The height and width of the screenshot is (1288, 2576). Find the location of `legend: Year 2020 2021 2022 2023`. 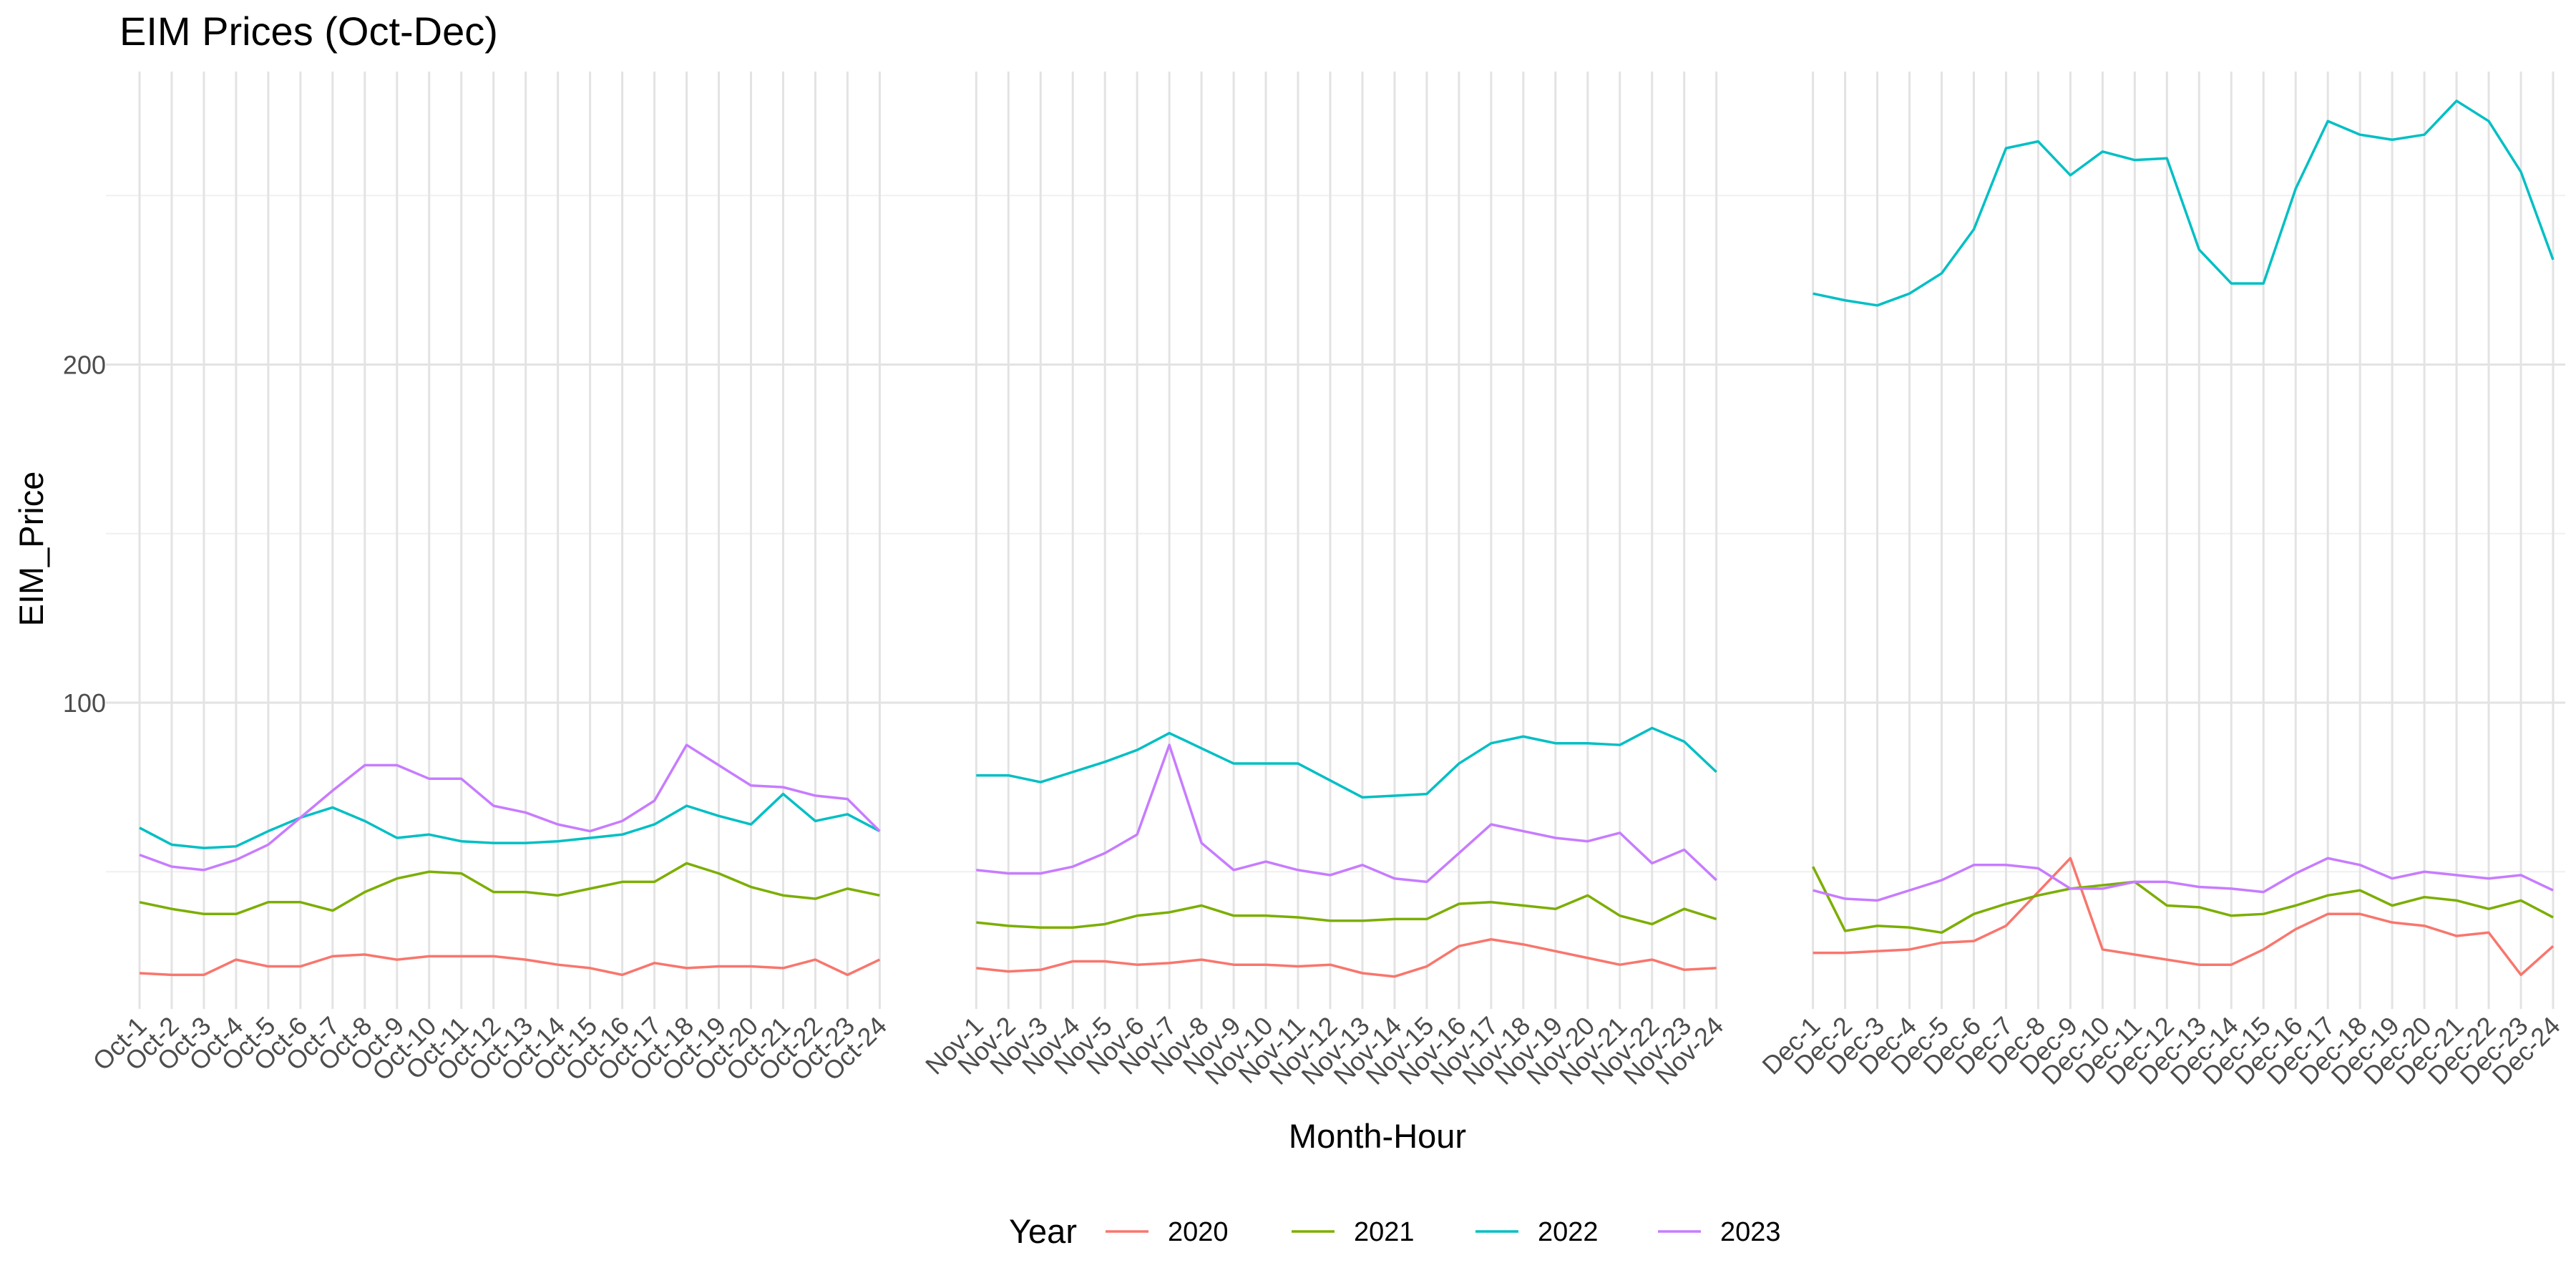

legend: Year 2020 2021 2022 2023 is located at coordinates (1395, 1231).